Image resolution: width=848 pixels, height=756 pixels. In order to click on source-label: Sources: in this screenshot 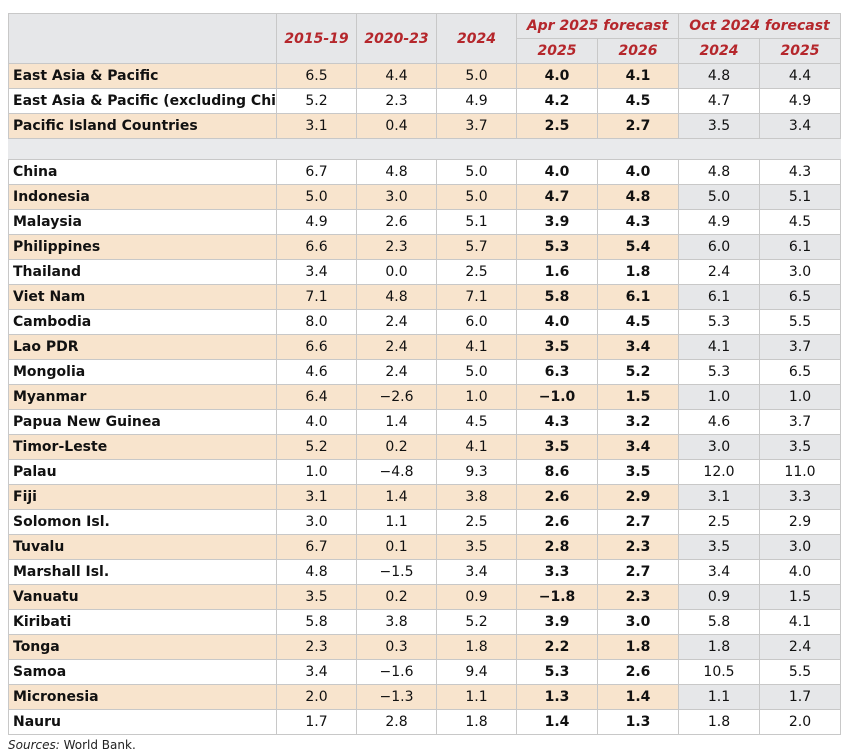, I will do `click(34, 745)`.